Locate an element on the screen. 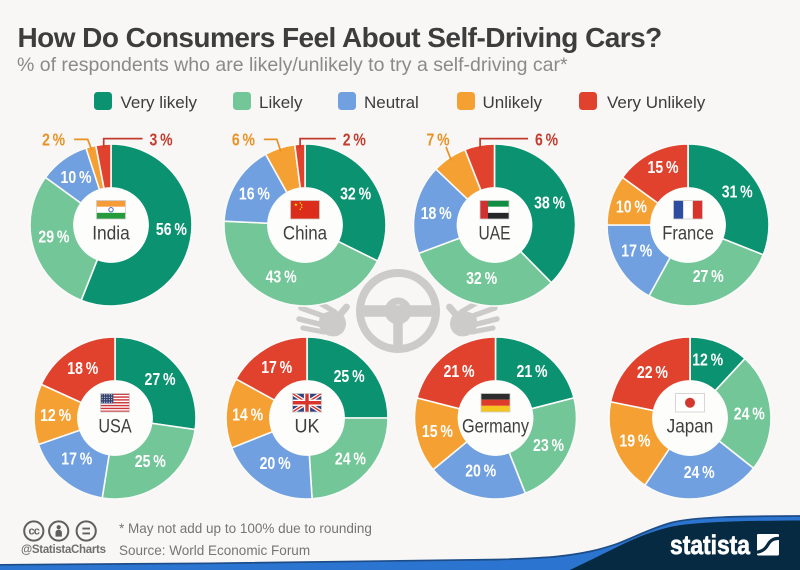  svg-text: 19 % is located at coordinates (634, 441).